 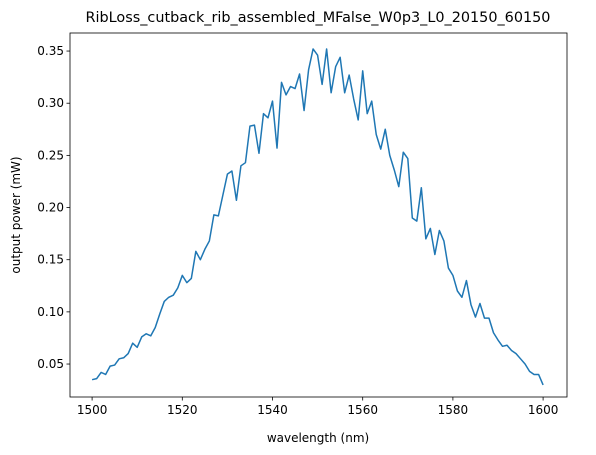 What do you see at coordinates (50, 364) in the screenshot?
I see `y-tick-label: 0.05` at bounding box center [50, 364].